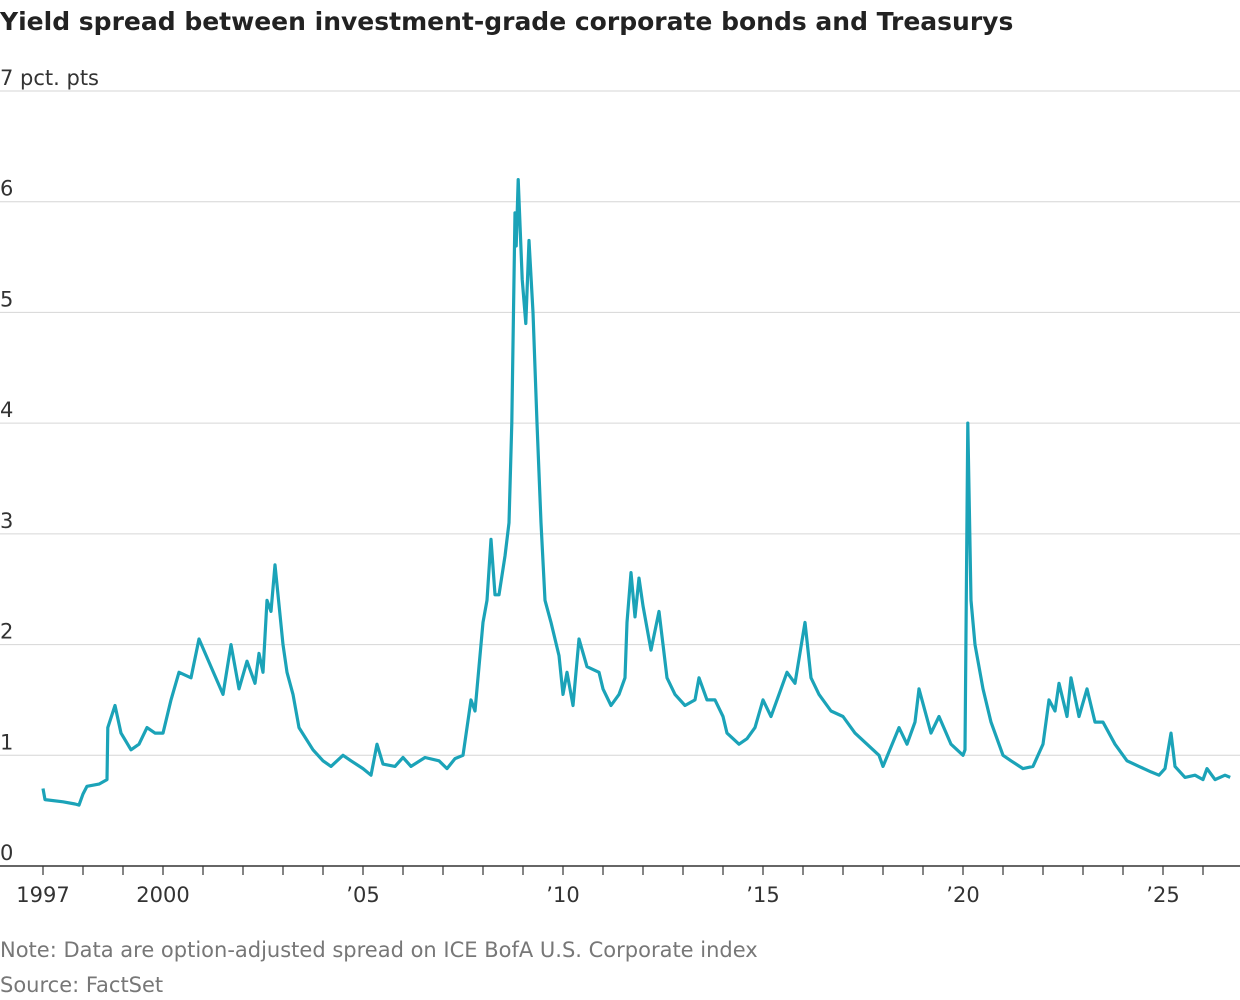 The image size is (1240, 1000). I want to click on x-tick-label: 2000, so click(162, 895).